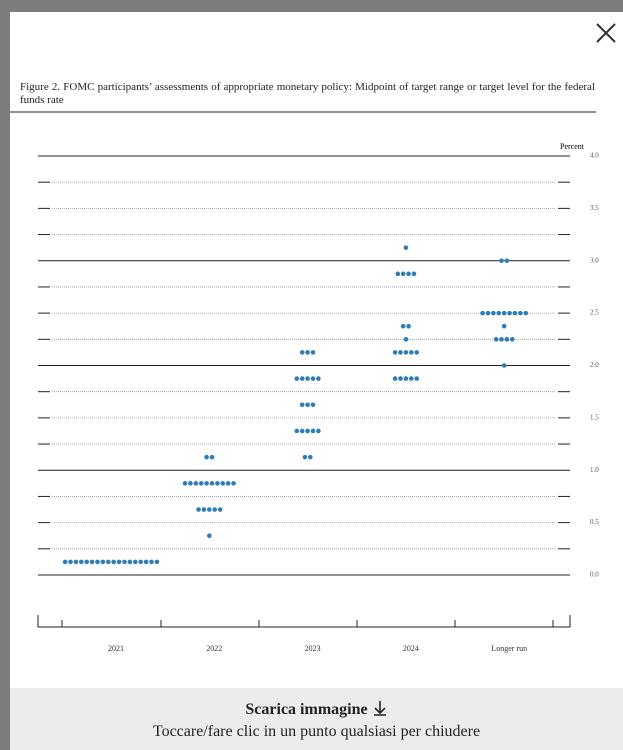 The height and width of the screenshot is (750, 623). Describe the element at coordinates (411, 648) in the screenshot. I see `x-tick-label: 2024` at that location.